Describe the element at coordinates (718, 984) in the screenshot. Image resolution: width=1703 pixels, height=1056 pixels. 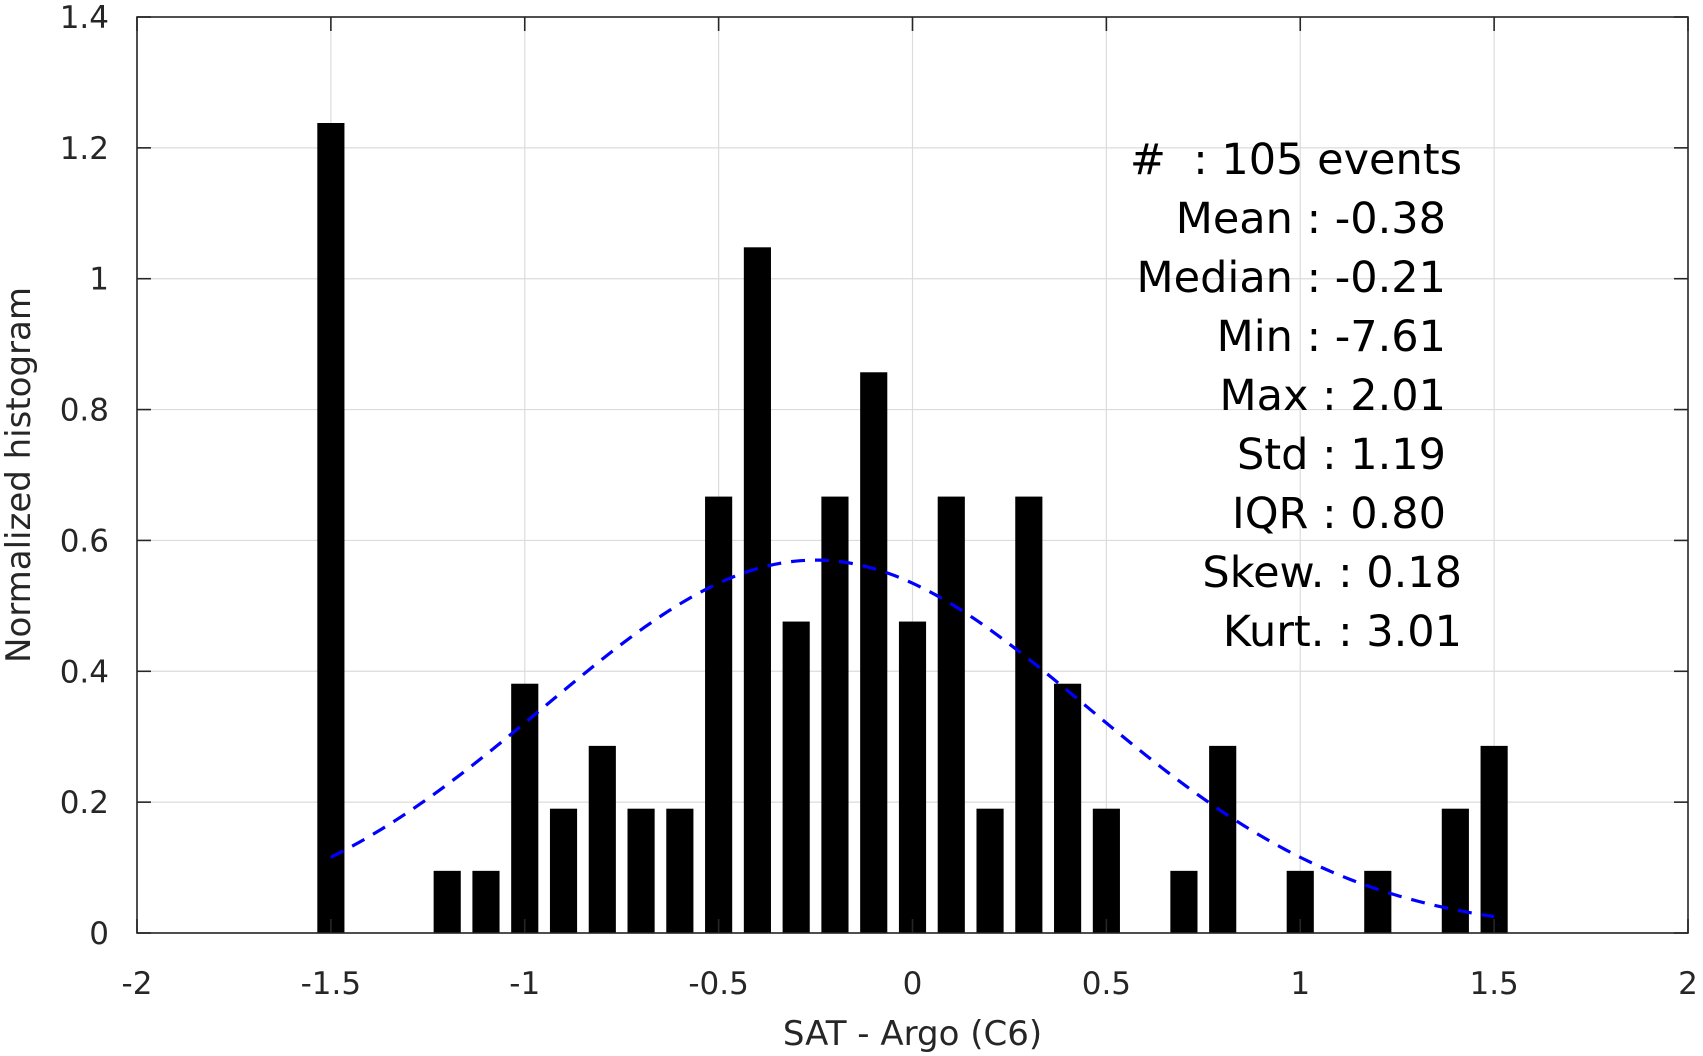
I see `x-tick-label-3: -0.5` at that location.